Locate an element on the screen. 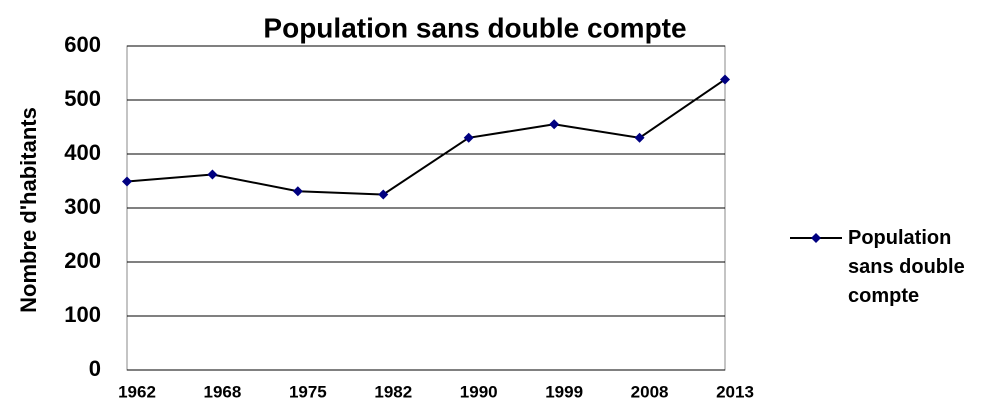 The height and width of the screenshot is (405, 990). x-tick-label: 1968 is located at coordinates (223, 391).